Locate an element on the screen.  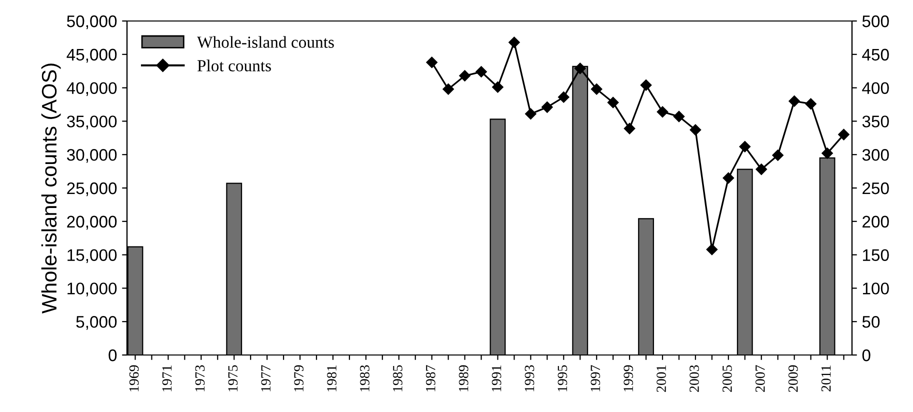
y-tick-label: 10,000 is located at coordinates (92, 289).